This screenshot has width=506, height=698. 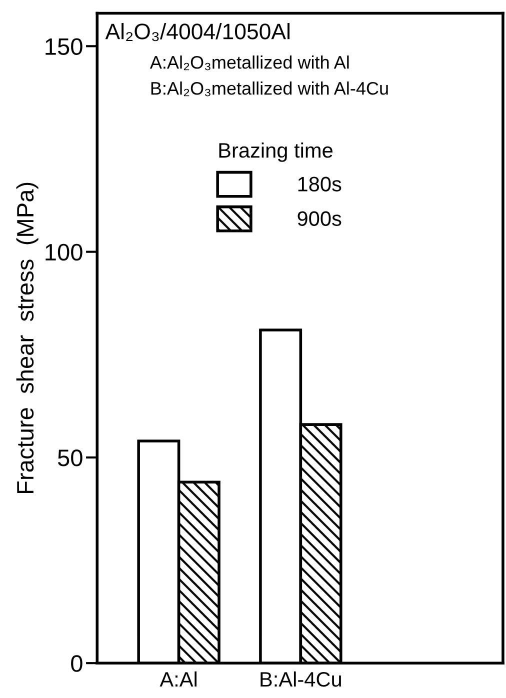 I want to click on annotation: B:Al₂O₃metallized with Al-4Cu, so click(x=269, y=88).